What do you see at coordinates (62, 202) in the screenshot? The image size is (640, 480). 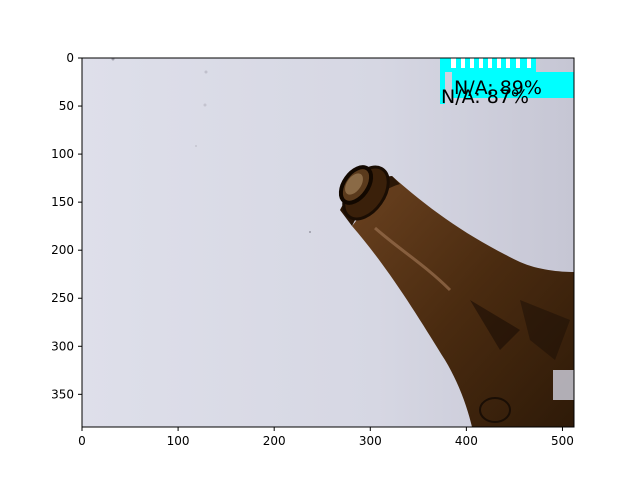 I see `y-tick-label: 150` at bounding box center [62, 202].